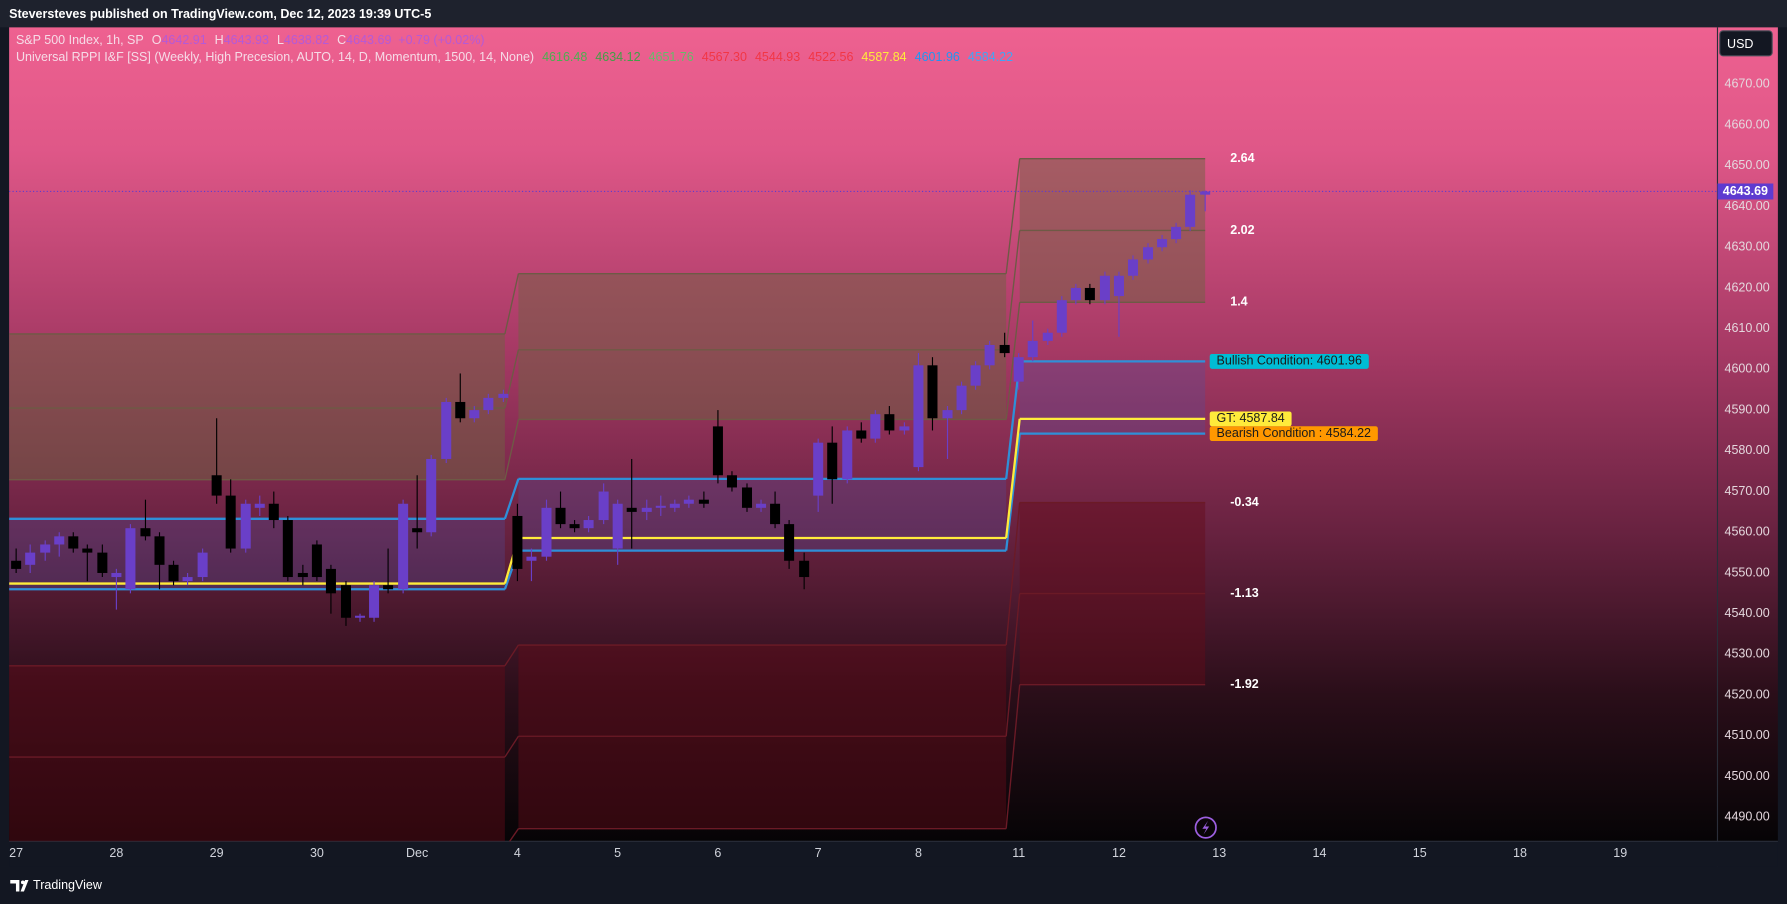 Image resolution: width=1787 pixels, height=904 pixels. I want to click on flash-bolt, so click(1206, 827).